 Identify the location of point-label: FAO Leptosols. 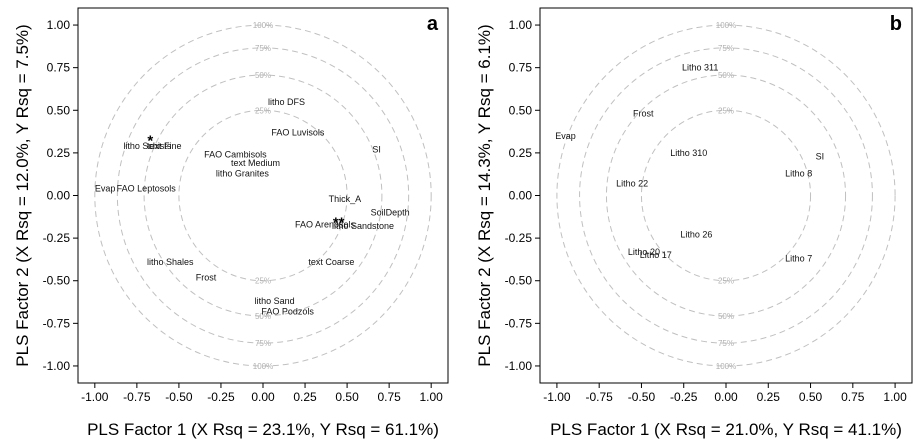
(147, 189).